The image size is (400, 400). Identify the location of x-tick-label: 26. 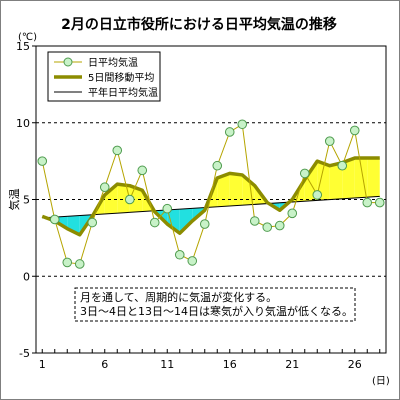
(355, 364).